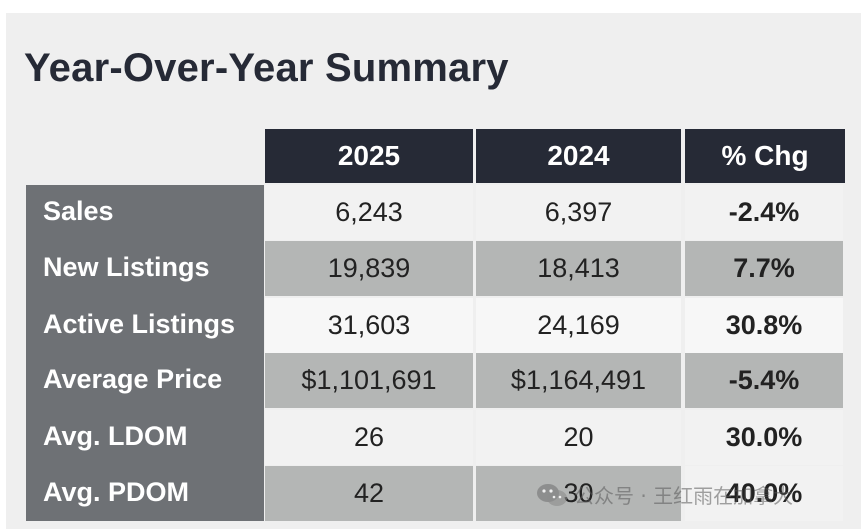 Image resolution: width=861 pixels, height=529 pixels. What do you see at coordinates (369, 212) in the screenshot?
I see `cell-2025: 6,243` at bounding box center [369, 212].